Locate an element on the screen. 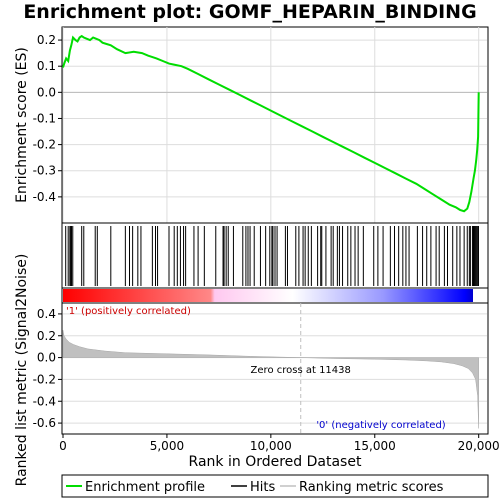 Image resolution: width=500 pixels, height=500 pixels. metric-annotation: '1' (positively correlated) is located at coordinates (128, 311).